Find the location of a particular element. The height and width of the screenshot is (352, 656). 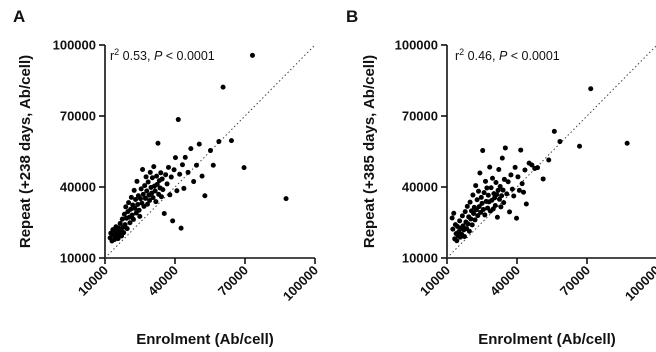

y-tick-label: 70000 is located at coordinates (420, 116).